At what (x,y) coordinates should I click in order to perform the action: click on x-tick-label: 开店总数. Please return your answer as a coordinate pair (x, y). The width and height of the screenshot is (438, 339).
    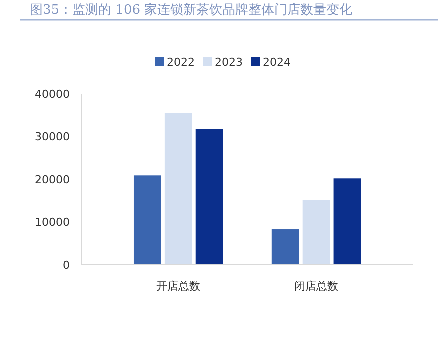
    Looking at the image, I should click on (178, 286).